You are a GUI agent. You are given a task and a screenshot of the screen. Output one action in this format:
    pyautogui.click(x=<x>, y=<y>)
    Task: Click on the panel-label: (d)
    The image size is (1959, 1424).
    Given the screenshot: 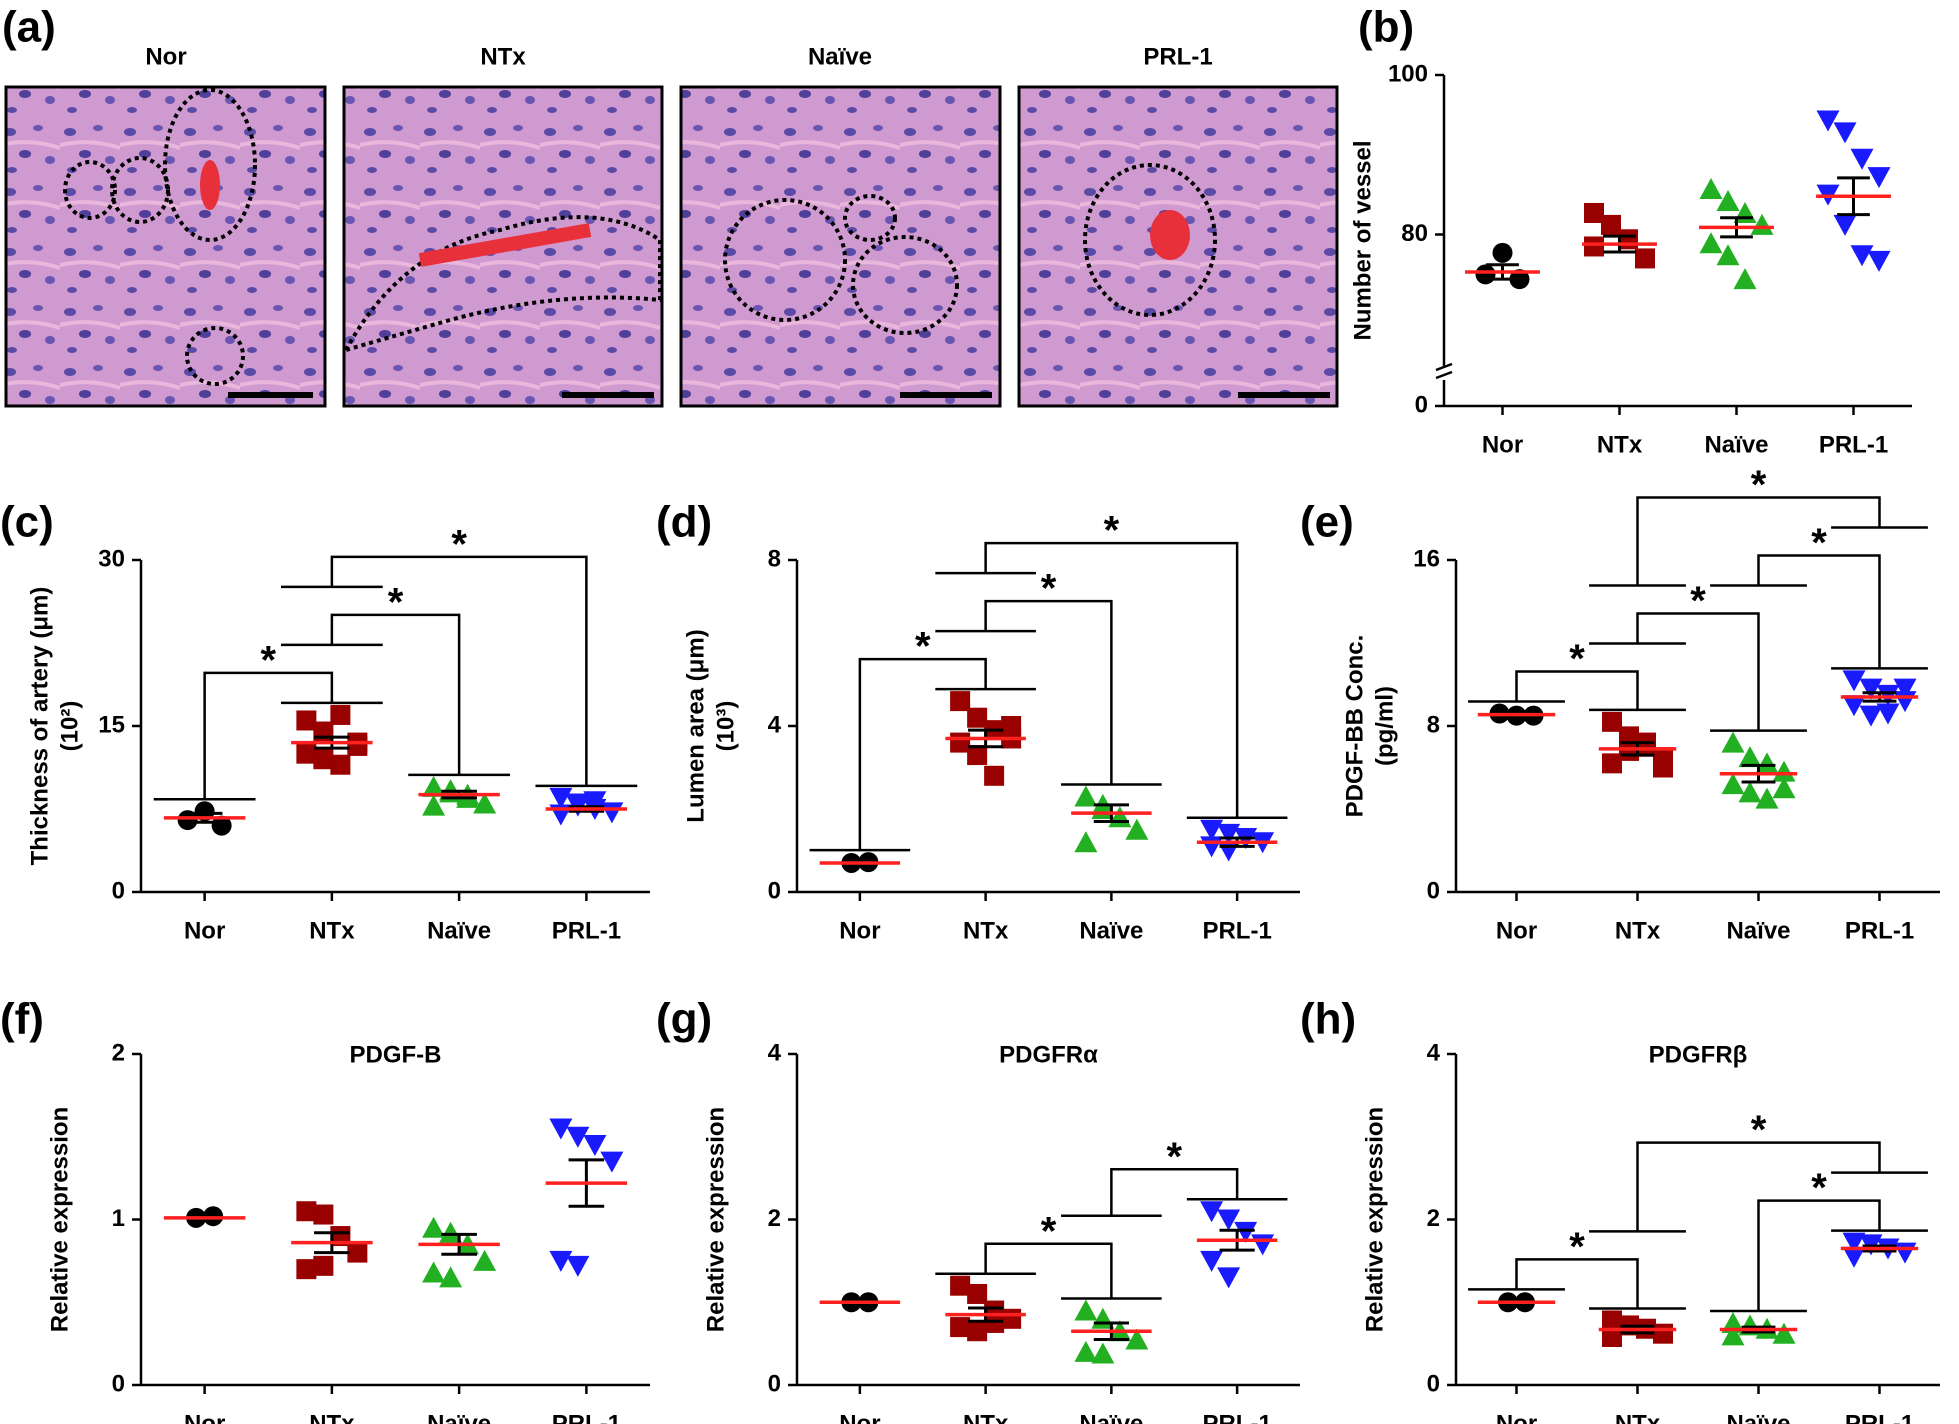 What is the action you would take?
    pyautogui.click(x=684, y=522)
    